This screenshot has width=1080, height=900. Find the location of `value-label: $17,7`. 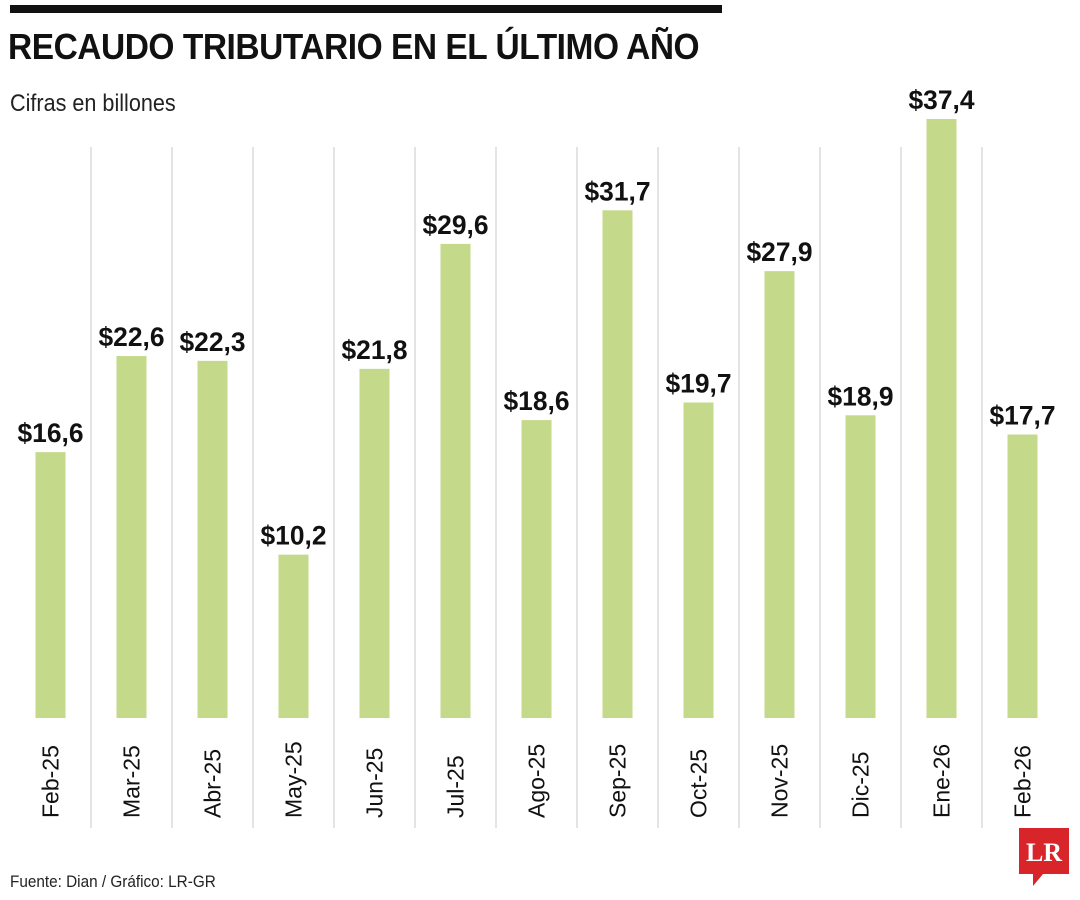

value-label: $17,7 is located at coordinates (1023, 416).